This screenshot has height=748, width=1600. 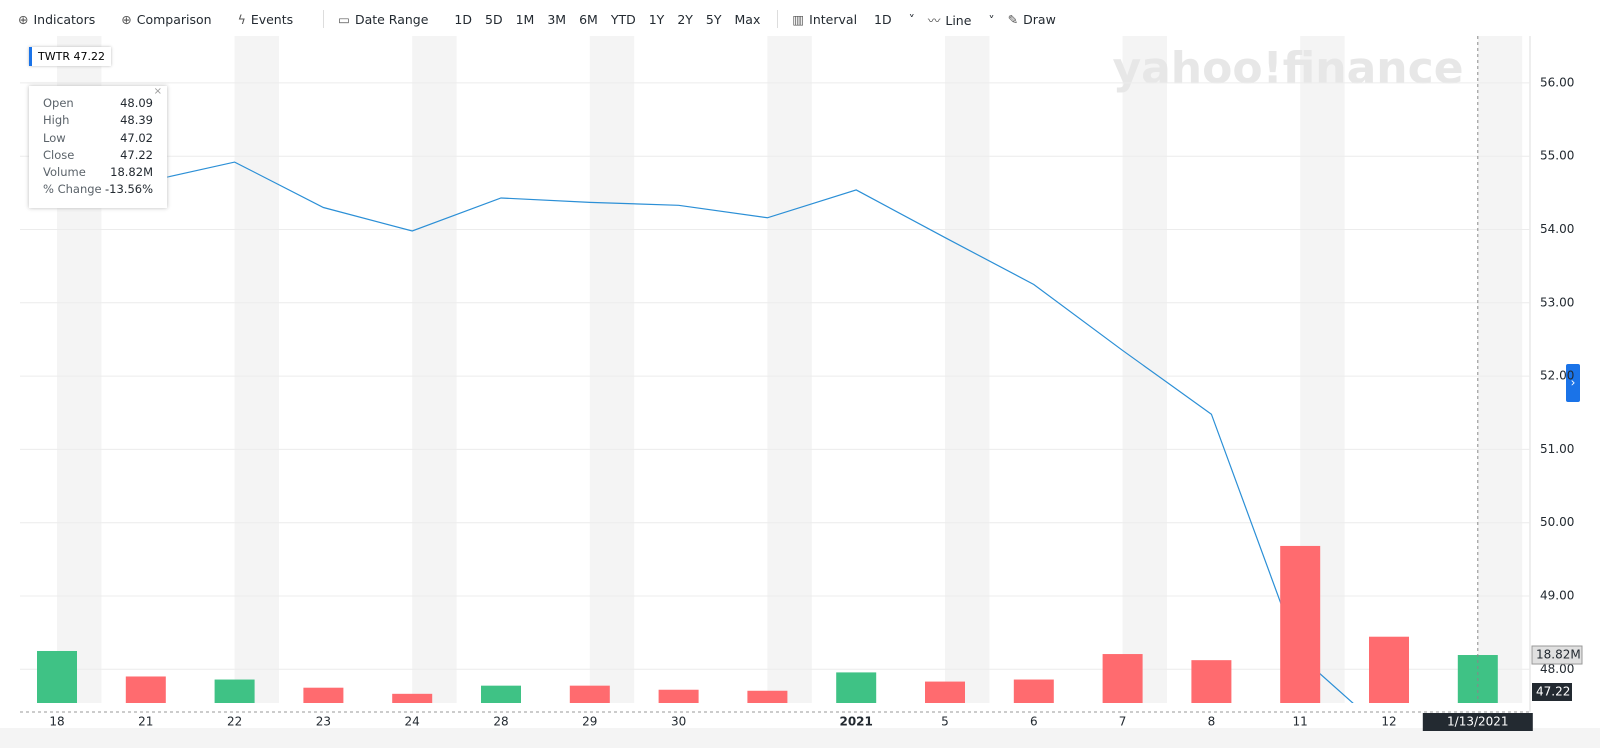 What do you see at coordinates (98, 103) in the screenshot?
I see `tooltip-row: Open 48.09` at bounding box center [98, 103].